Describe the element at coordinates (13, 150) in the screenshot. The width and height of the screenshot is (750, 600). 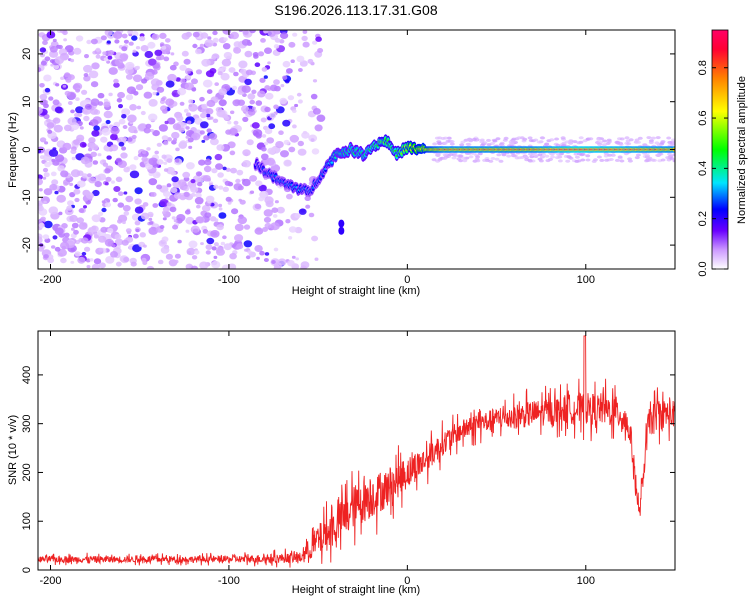
I see `spectrogram-y-label: Frequency (Hz)` at that location.